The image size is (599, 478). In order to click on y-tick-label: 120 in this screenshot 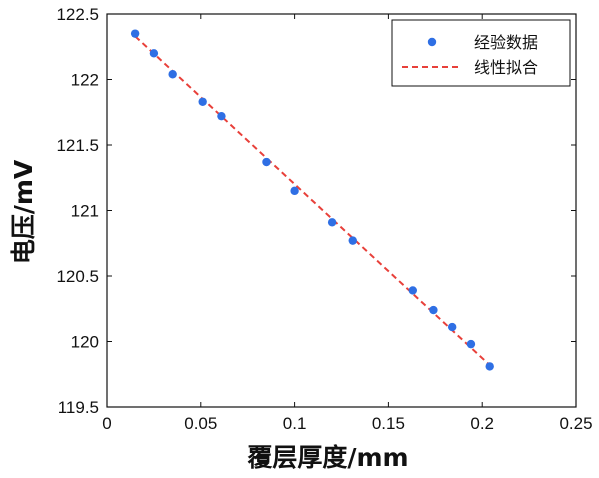, I will do `click(85, 342)`.